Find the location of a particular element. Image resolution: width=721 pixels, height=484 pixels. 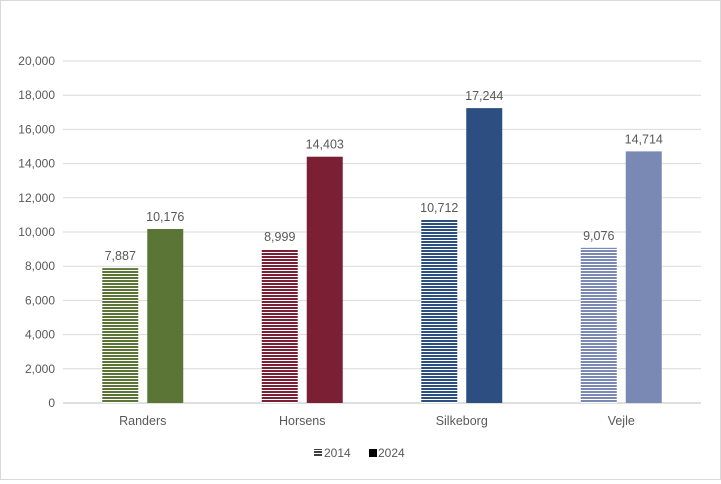

bar-horsens-2014 is located at coordinates (279, 326).